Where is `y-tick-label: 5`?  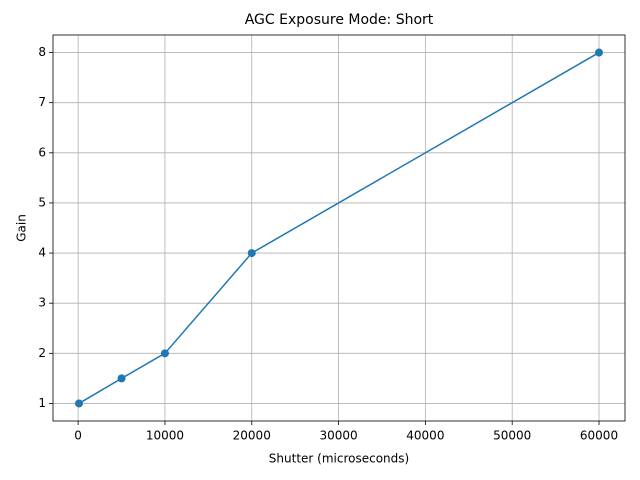 y-tick-label: 5 is located at coordinates (42, 202).